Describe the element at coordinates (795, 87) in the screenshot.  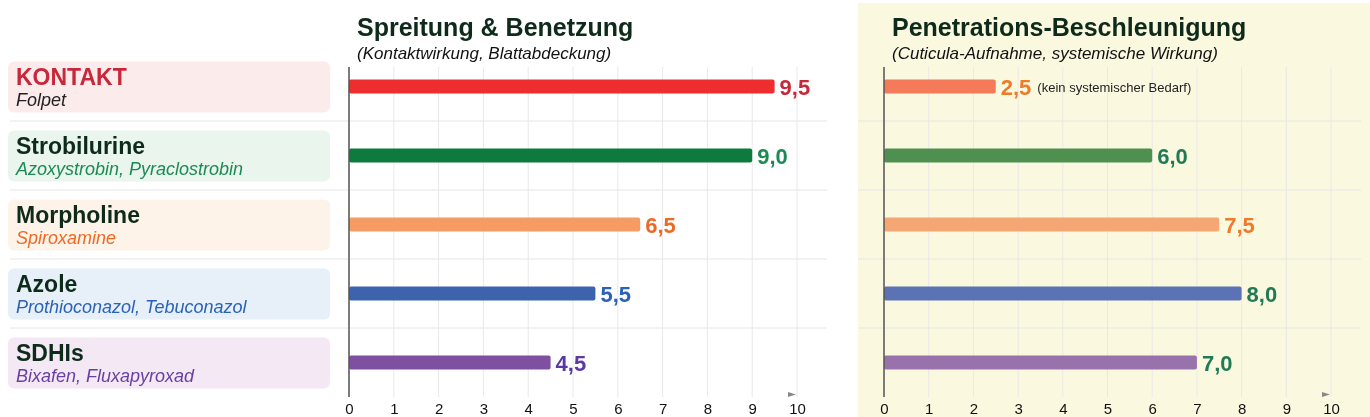
I see `data-label: 9,5` at that location.